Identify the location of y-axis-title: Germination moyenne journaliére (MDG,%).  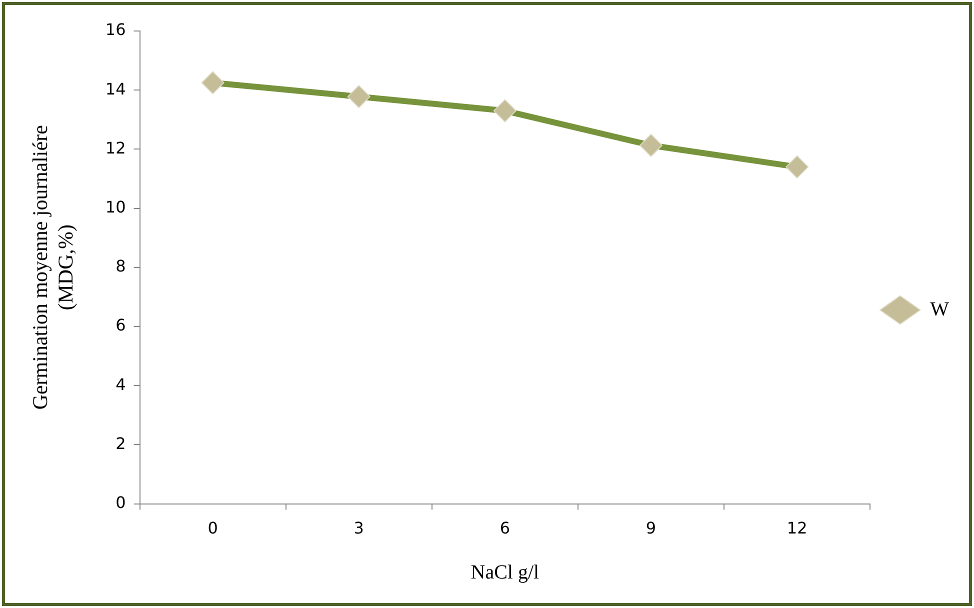
(53, 267).